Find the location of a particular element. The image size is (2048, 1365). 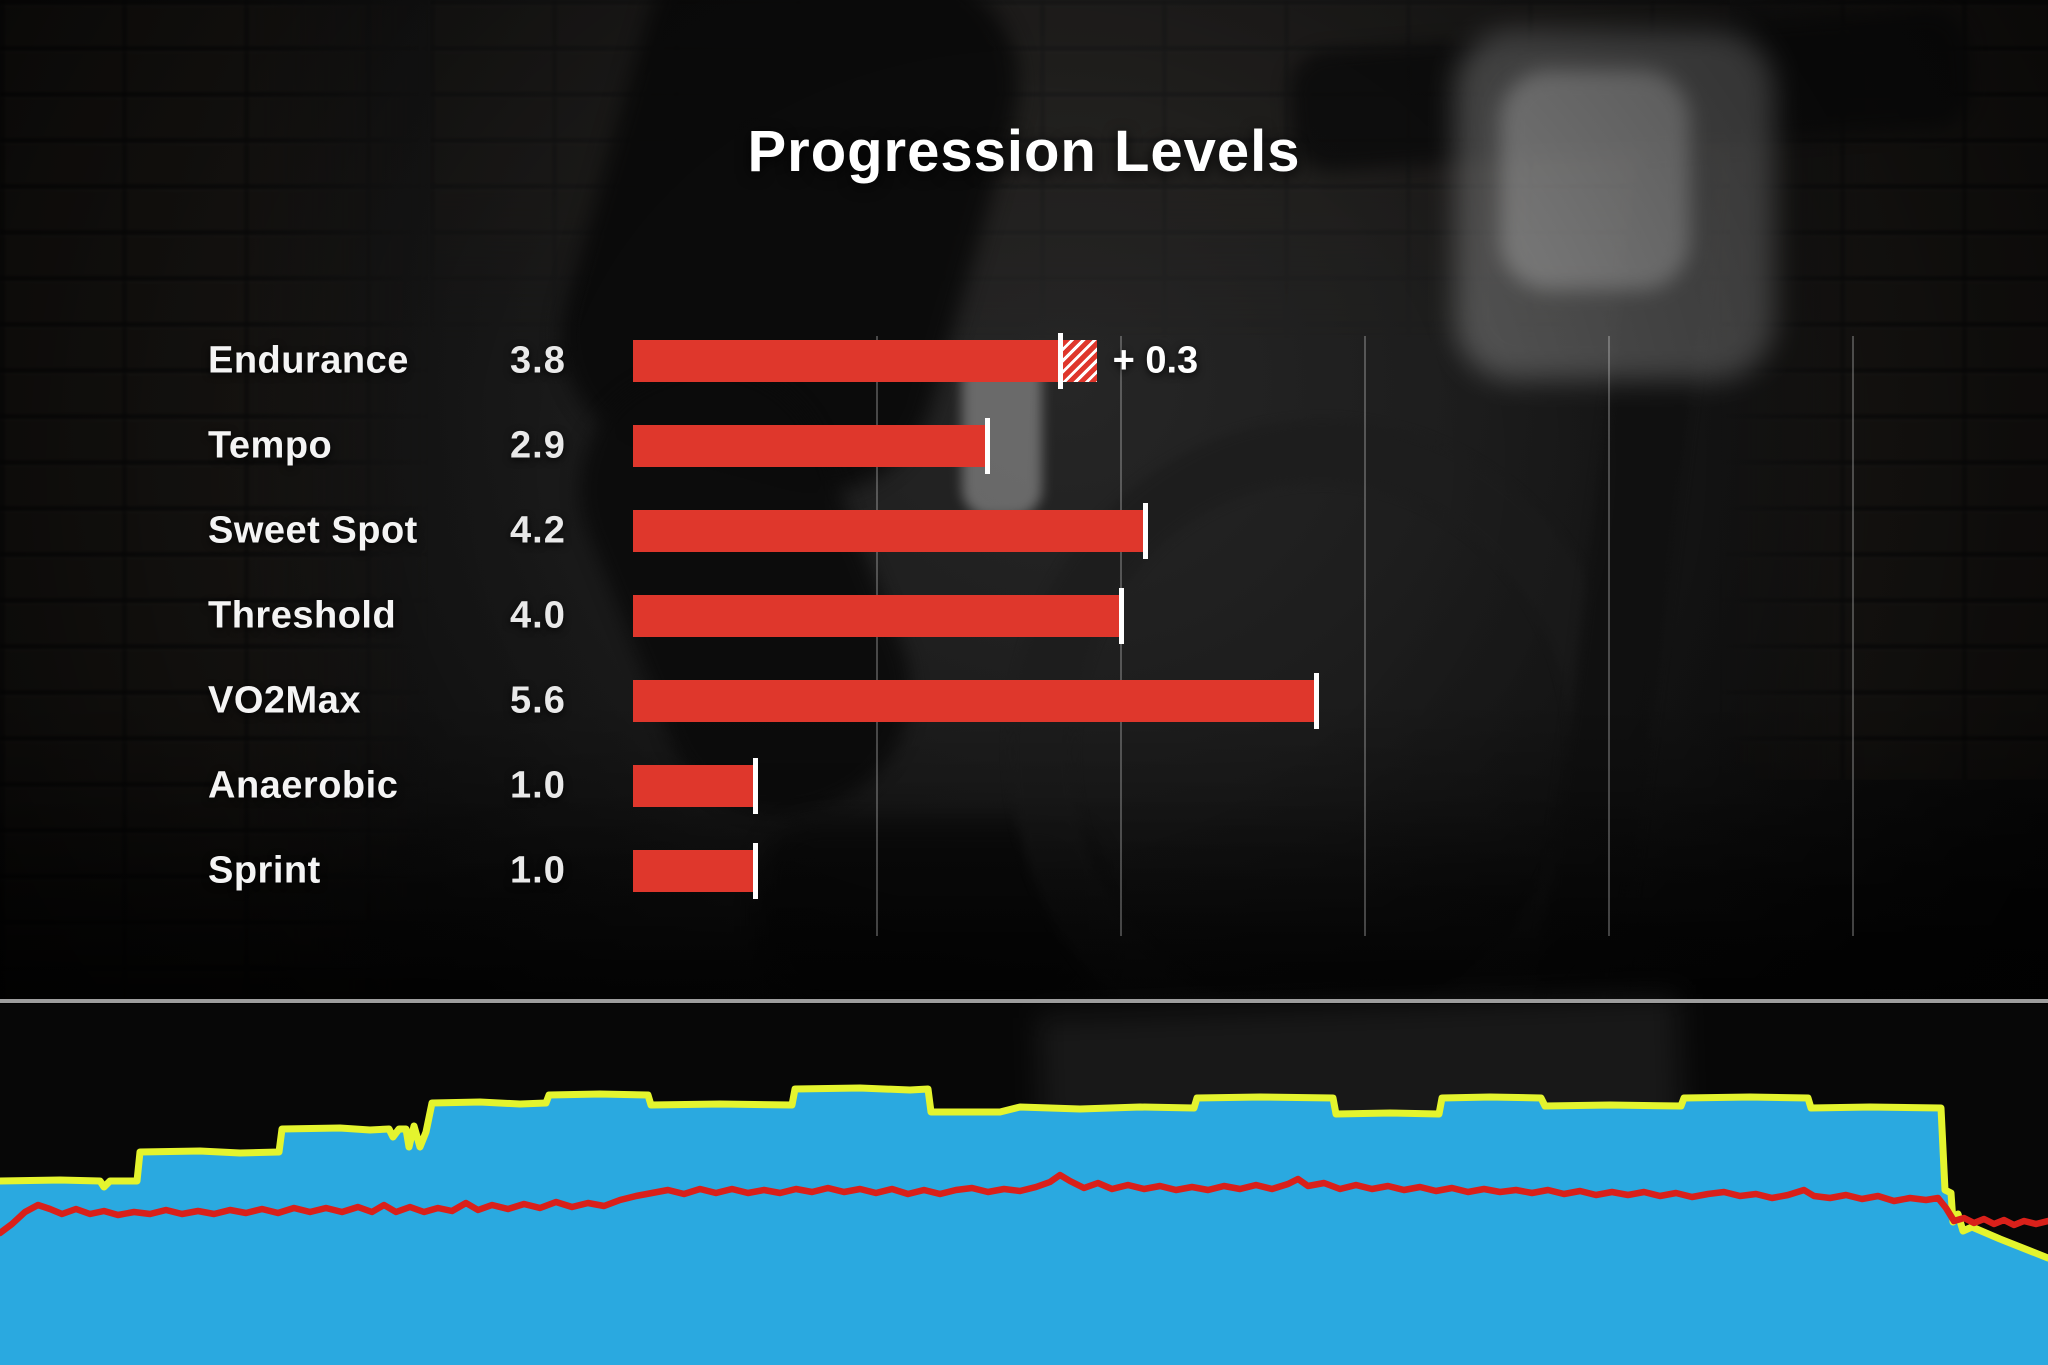

zone-label: Tempo is located at coordinates (270, 445).